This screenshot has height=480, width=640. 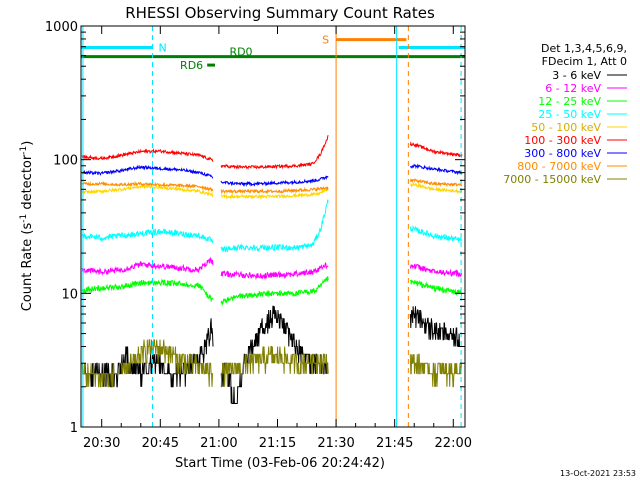 I want to click on y-tick-label-2: 10, so click(x=69, y=294).